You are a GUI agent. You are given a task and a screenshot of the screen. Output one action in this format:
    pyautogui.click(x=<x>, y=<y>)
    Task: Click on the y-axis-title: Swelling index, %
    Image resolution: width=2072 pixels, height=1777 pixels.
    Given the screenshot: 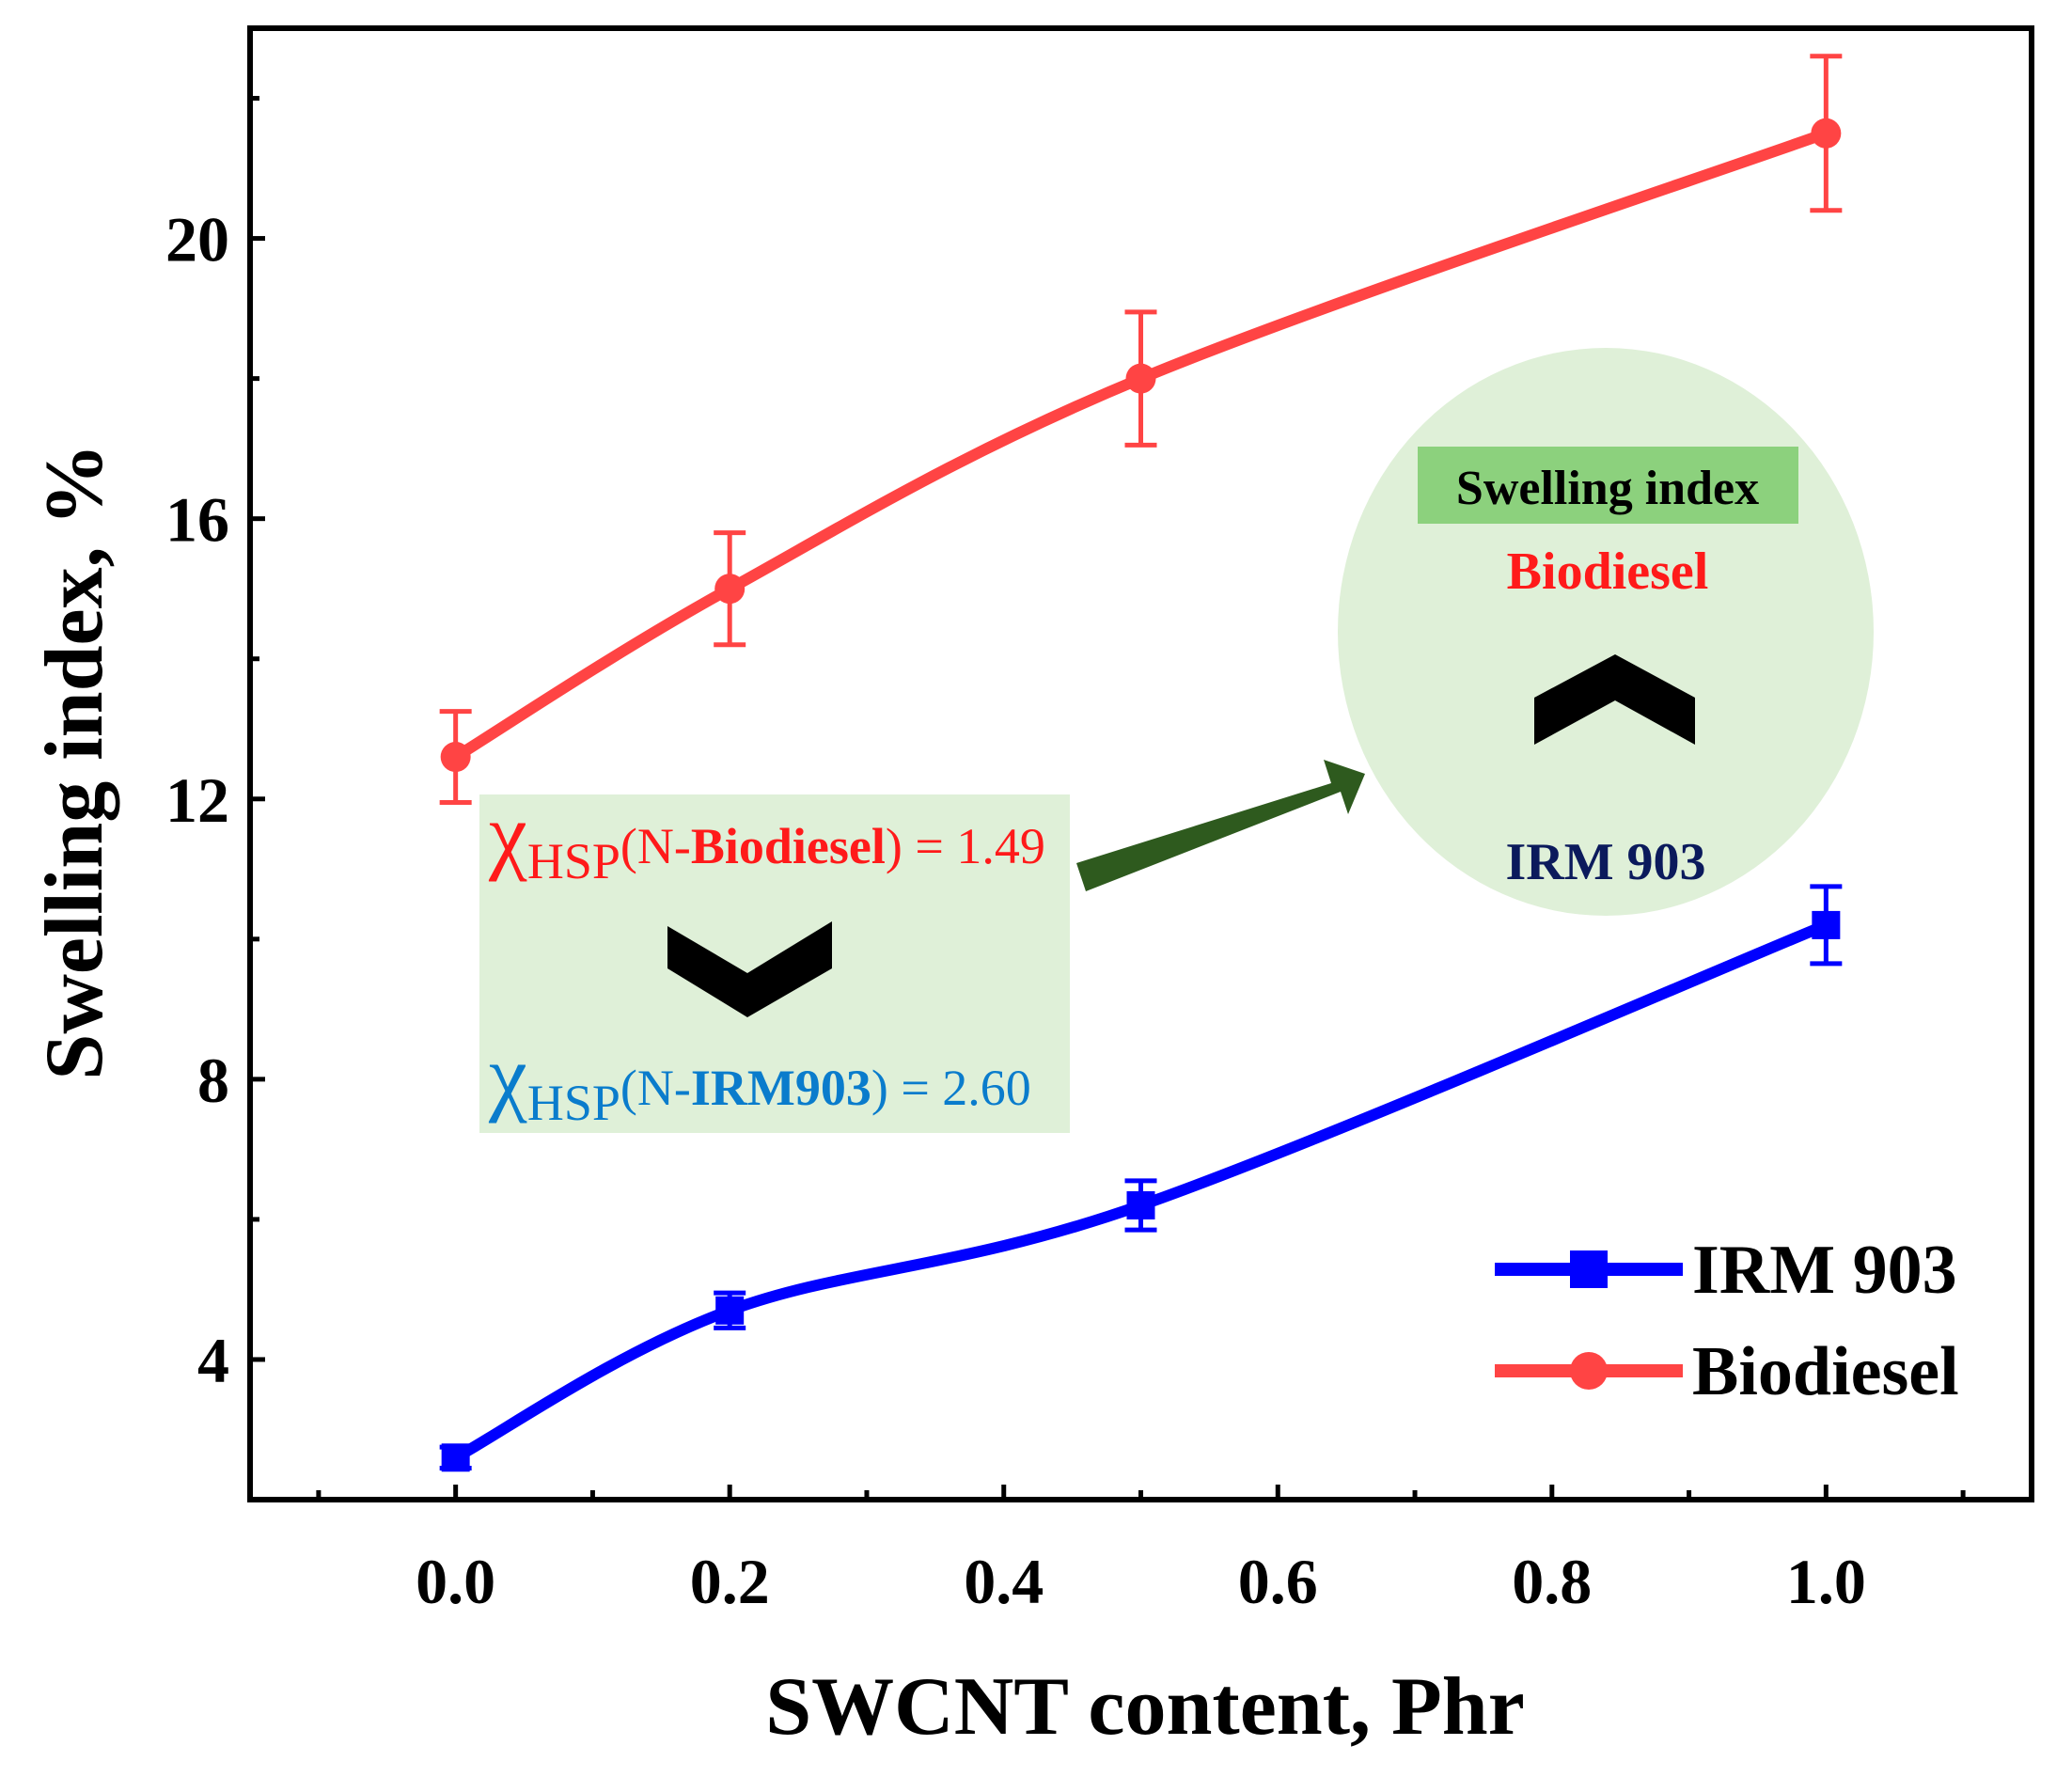 What is the action you would take?
    pyautogui.click(x=74, y=761)
    